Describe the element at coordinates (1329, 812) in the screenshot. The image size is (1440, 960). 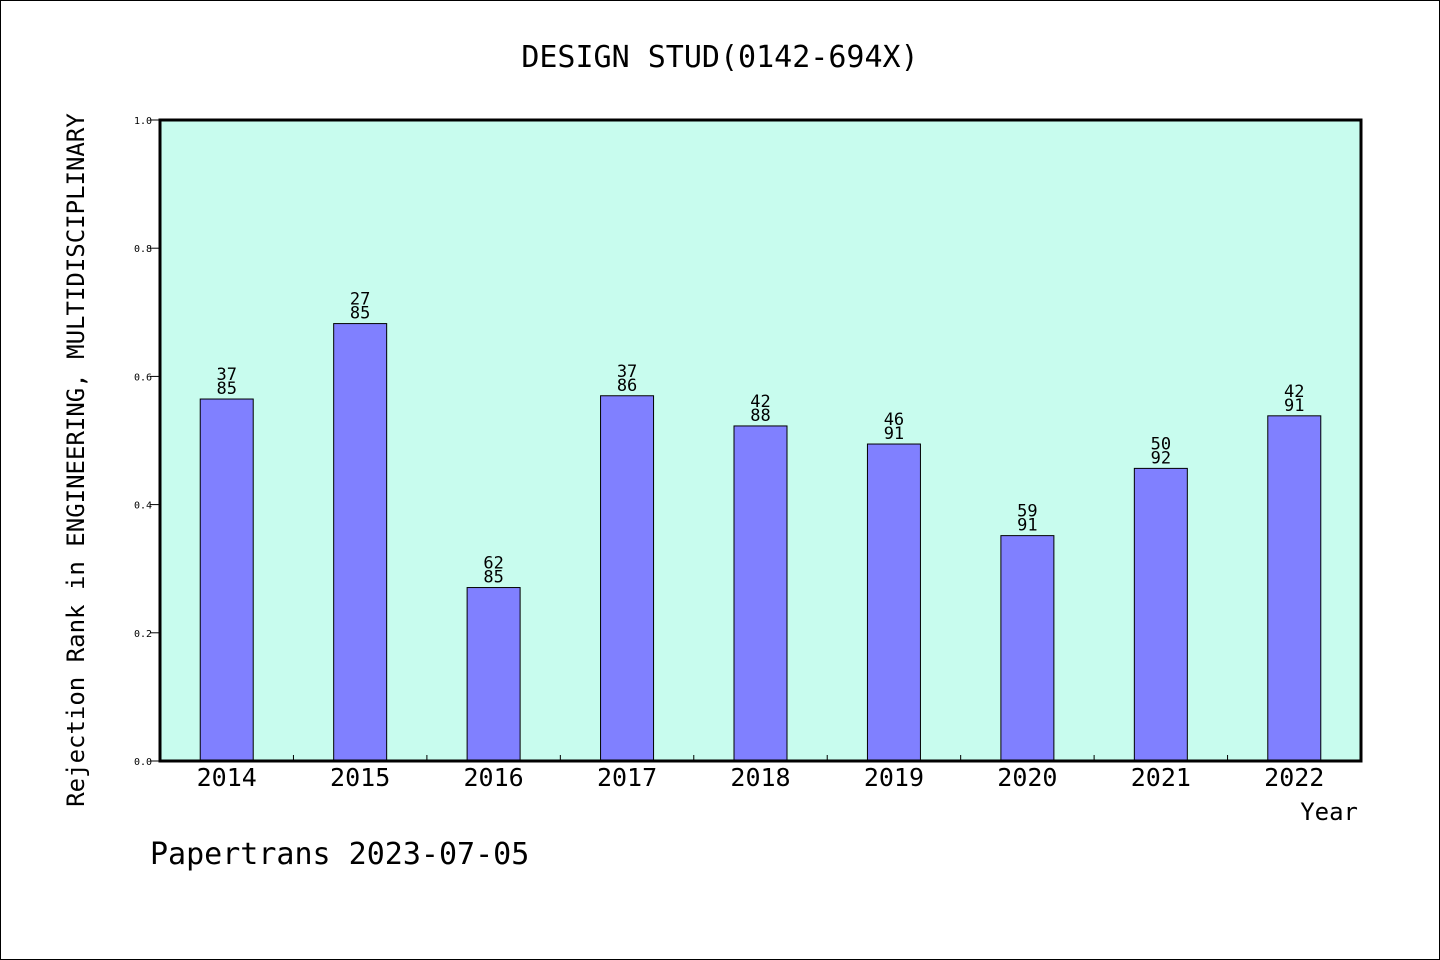
I see `x-axis-label: Year` at that location.